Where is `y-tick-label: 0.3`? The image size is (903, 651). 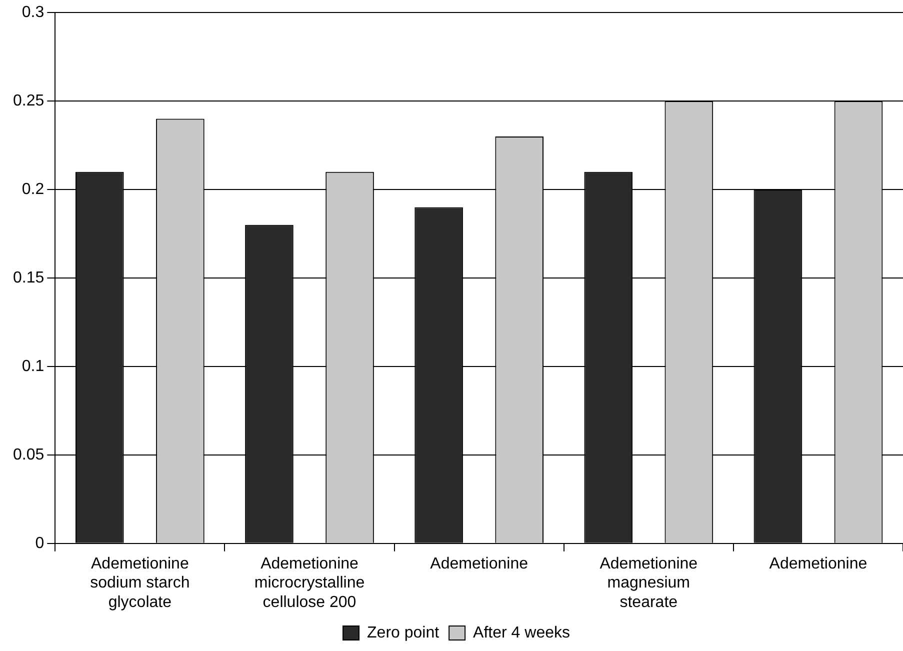 y-tick-label: 0.3 is located at coordinates (33, 13).